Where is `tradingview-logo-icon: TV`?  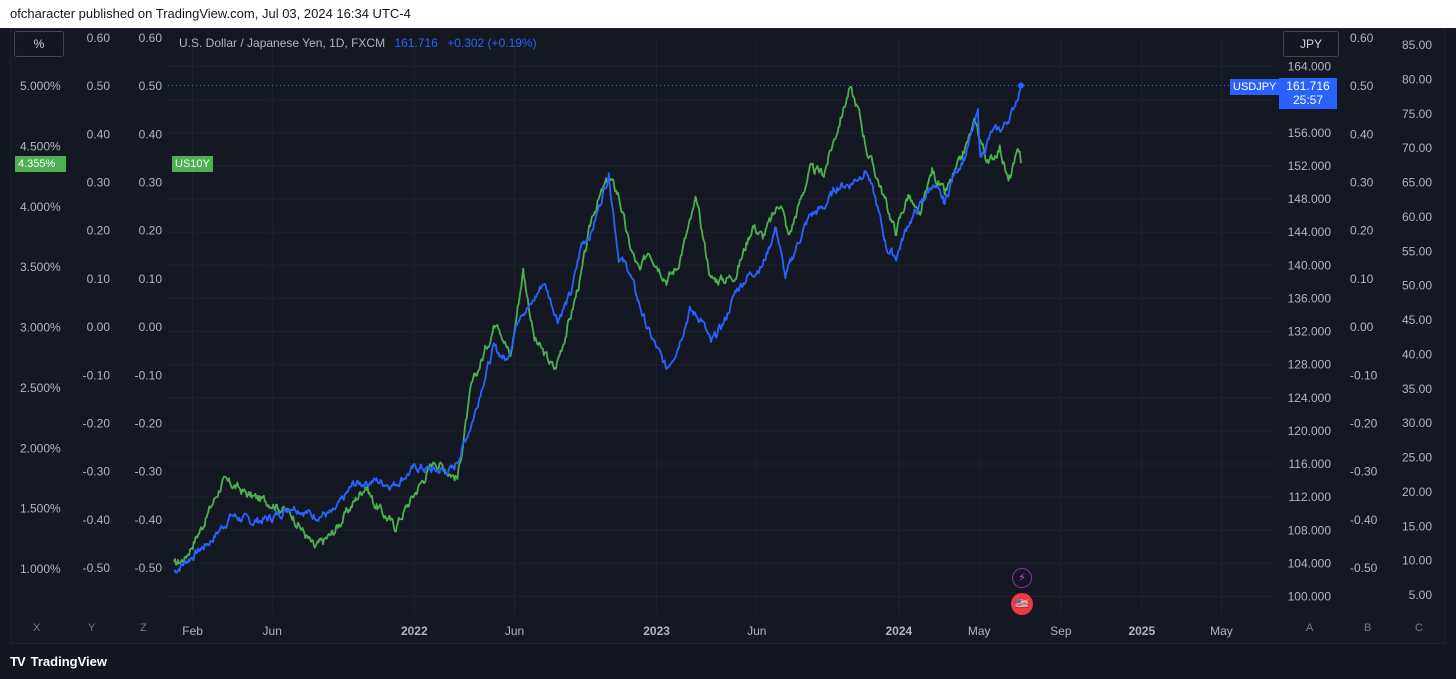 tradingview-logo-icon: TV is located at coordinates (18, 661).